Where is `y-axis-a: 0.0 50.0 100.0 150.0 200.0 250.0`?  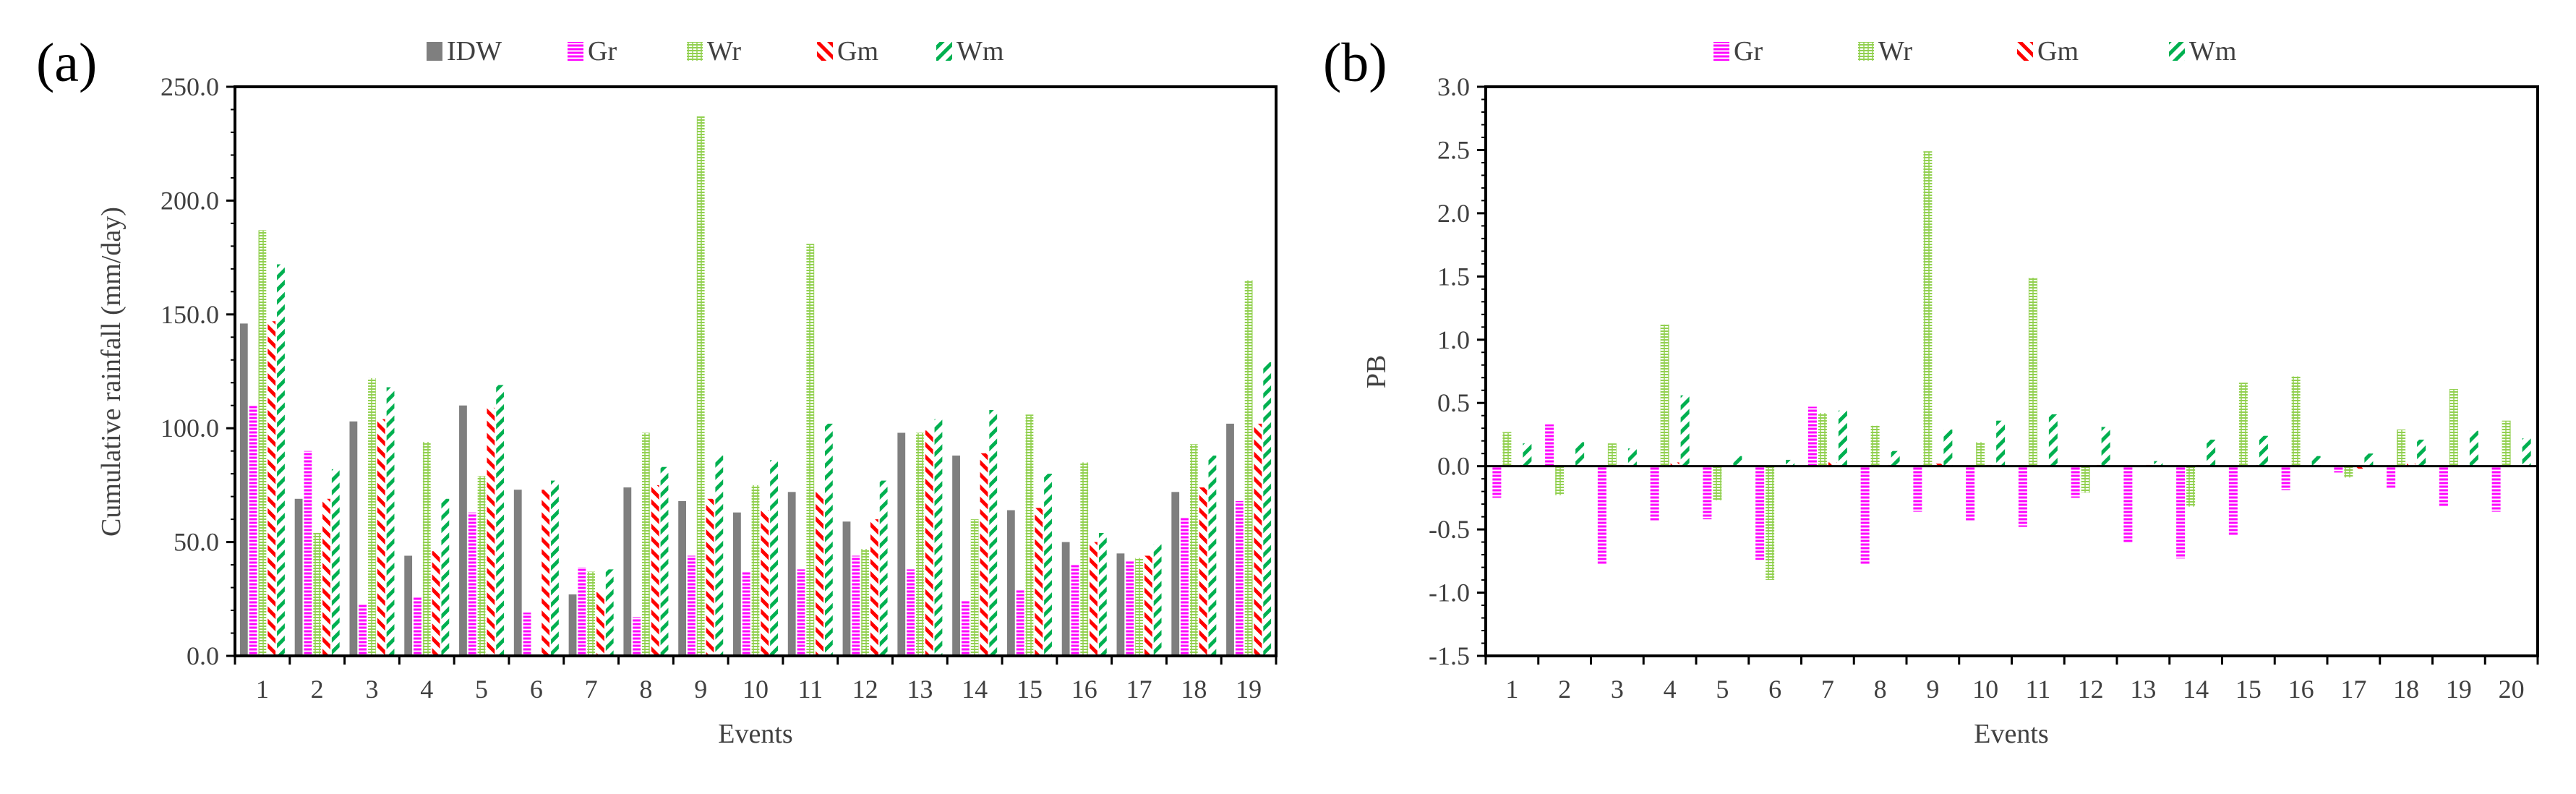 y-axis-a: 0.0 50.0 100.0 150.0 200.0 250.0 is located at coordinates (198, 371).